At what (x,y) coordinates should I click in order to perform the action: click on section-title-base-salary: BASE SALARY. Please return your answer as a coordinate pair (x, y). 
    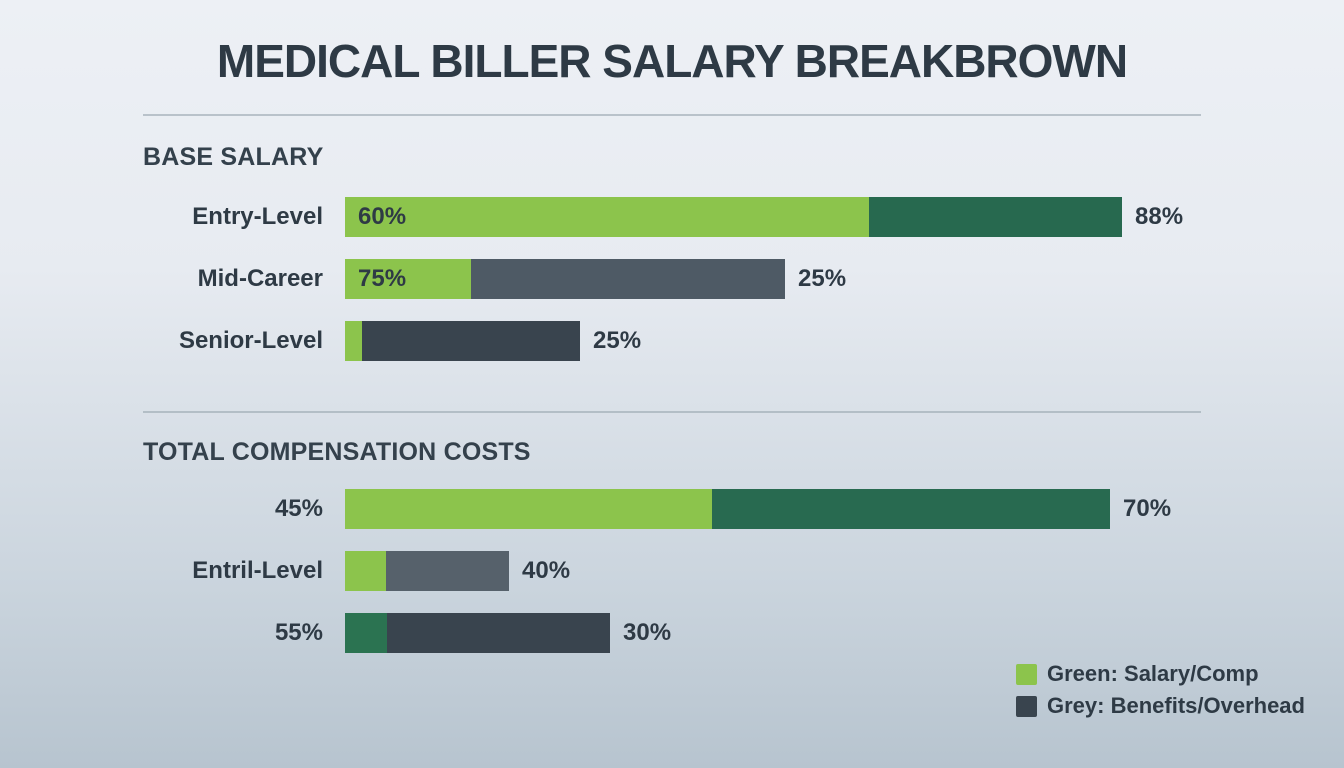
    Looking at the image, I should click on (233, 157).